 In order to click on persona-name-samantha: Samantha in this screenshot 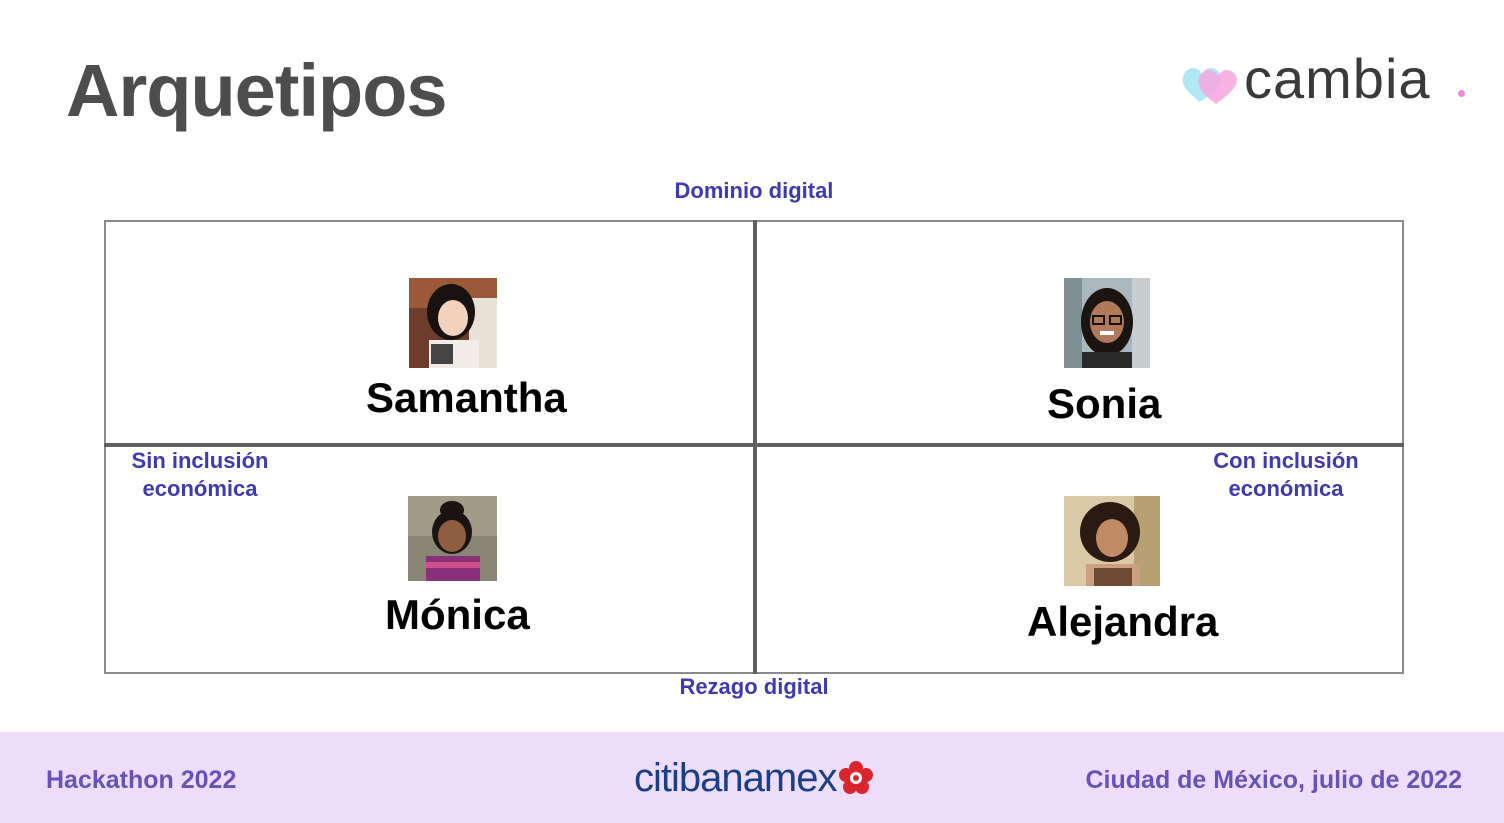, I will do `click(466, 397)`.